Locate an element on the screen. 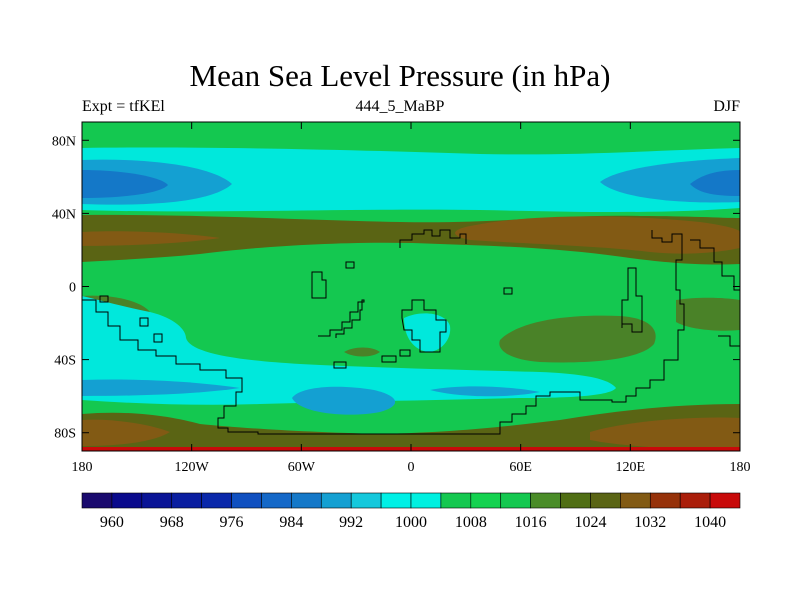 The image size is (800, 600). y-tick-label: 40S is located at coordinates (65, 361).